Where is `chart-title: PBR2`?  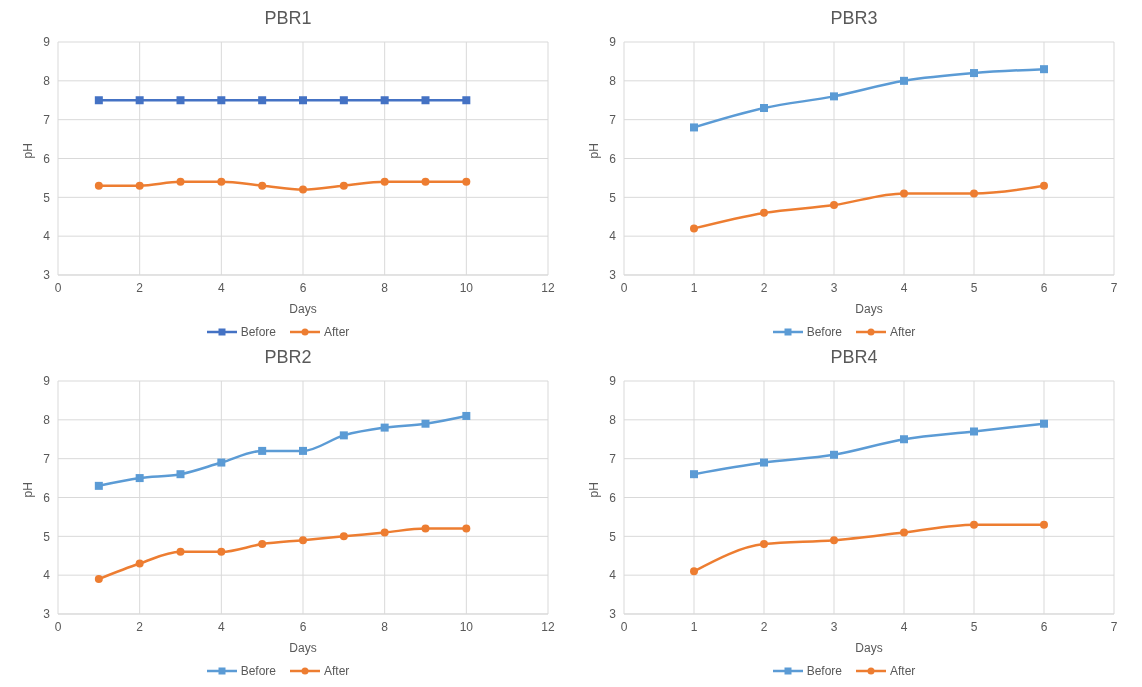
chart-title: PBR2 is located at coordinates (288, 358).